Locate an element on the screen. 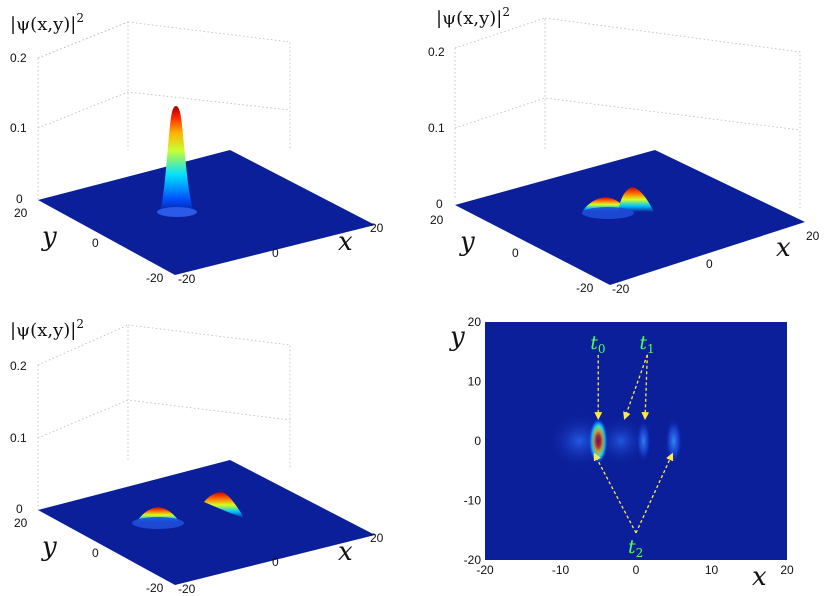  time-label: t1 is located at coordinates (646, 344).